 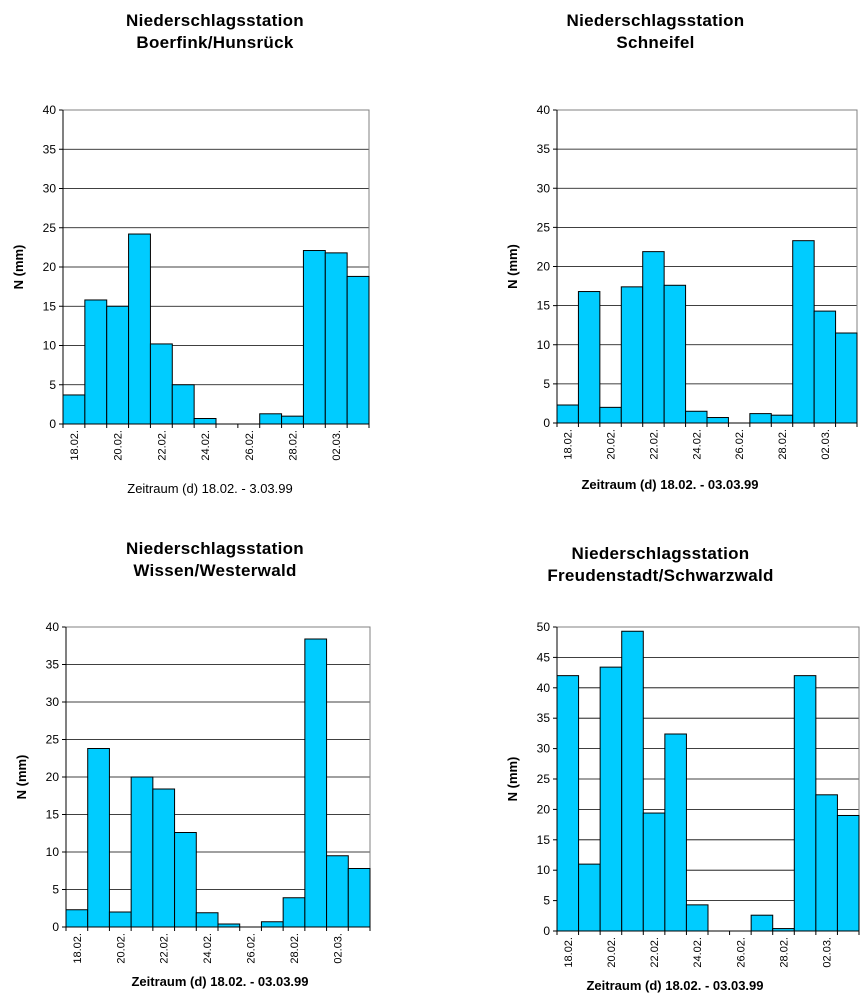 What do you see at coordinates (52, 385) in the screenshot?
I see `y-tick-label: 5` at bounding box center [52, 385].